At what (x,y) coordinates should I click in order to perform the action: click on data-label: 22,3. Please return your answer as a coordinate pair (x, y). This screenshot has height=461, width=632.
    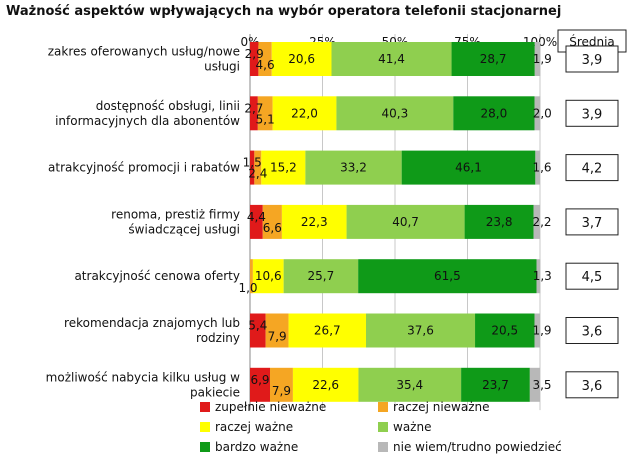
    Looking at the image, I should click on (314, 222).